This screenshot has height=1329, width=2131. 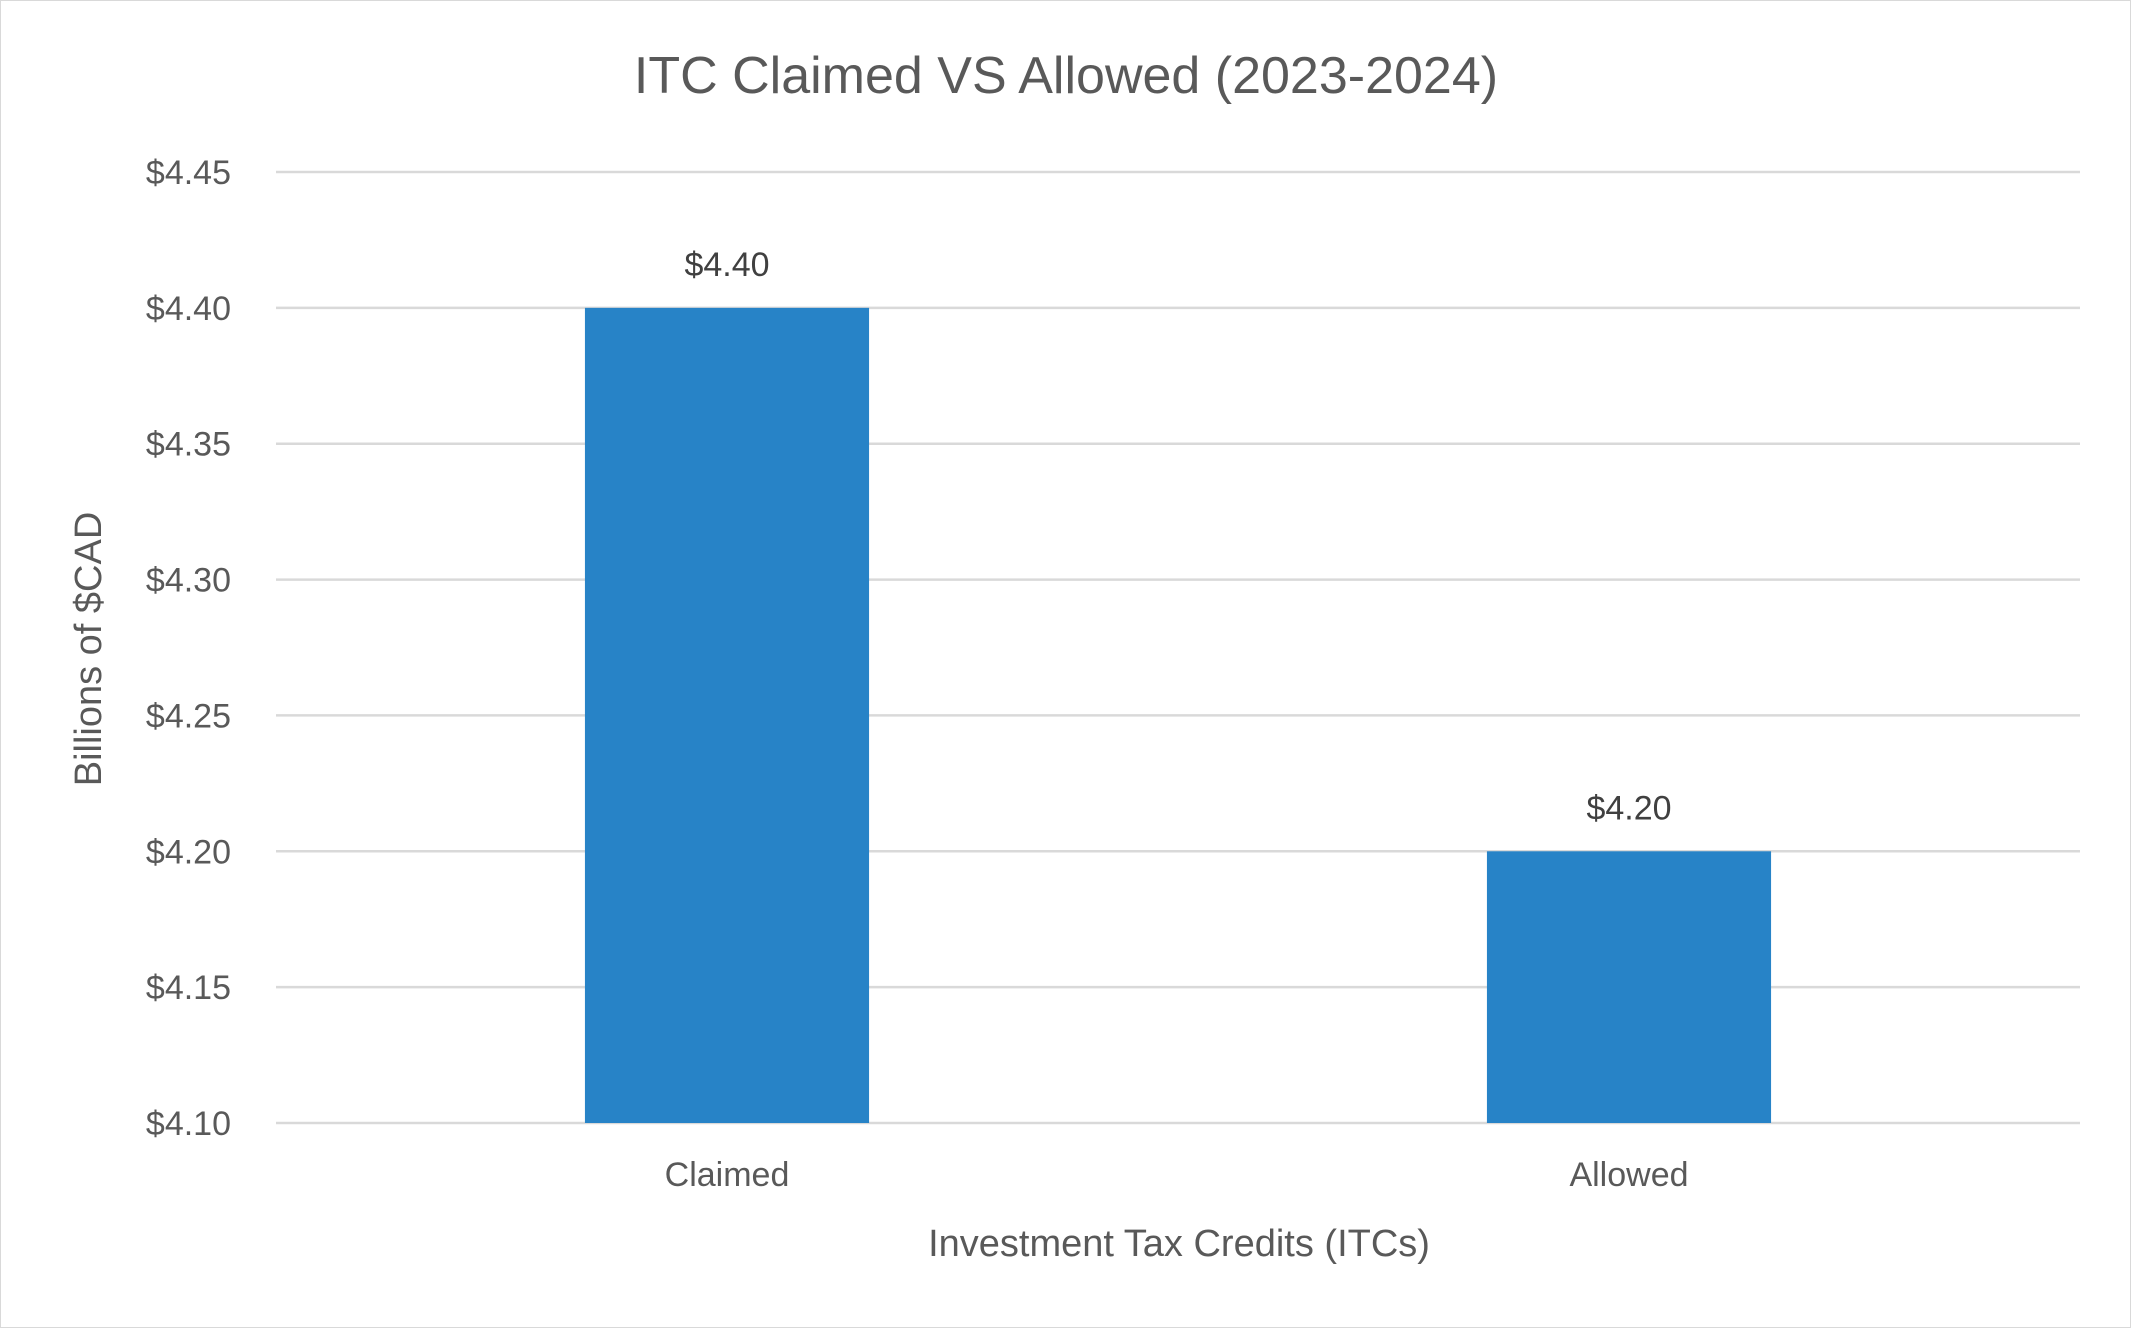 What do you see at coordinates (188, 988) in the screenshot?
I see `y-tick-label: $4.15` at bounding box center [188, 988].